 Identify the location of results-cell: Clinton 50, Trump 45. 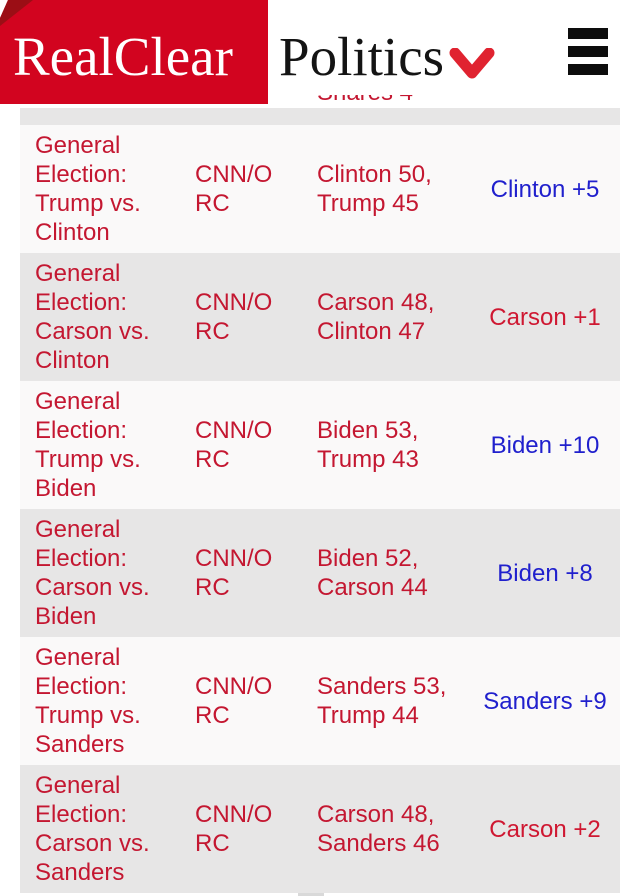
(374, 189).